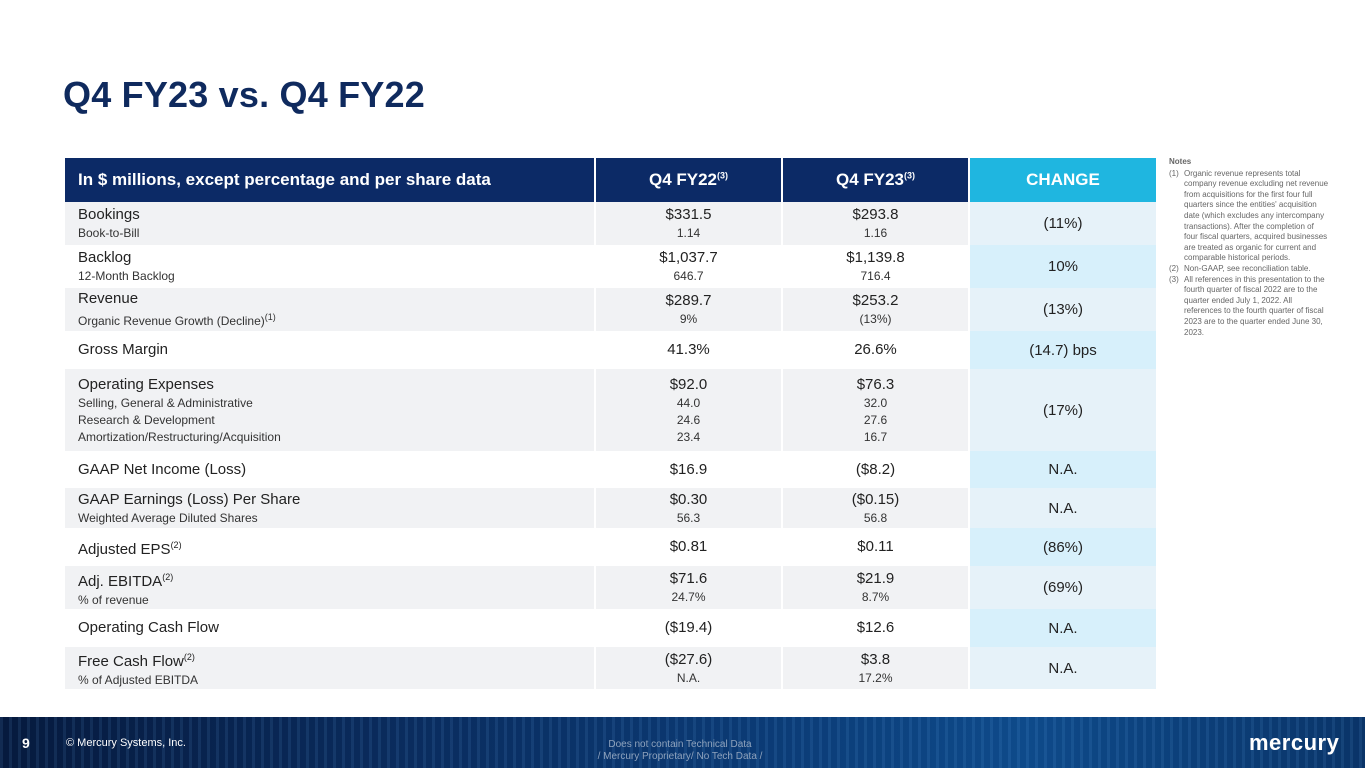 The image size is (1365, 768). I want to click on subvalue-q4fy22: 44.0, so click(688, 402).